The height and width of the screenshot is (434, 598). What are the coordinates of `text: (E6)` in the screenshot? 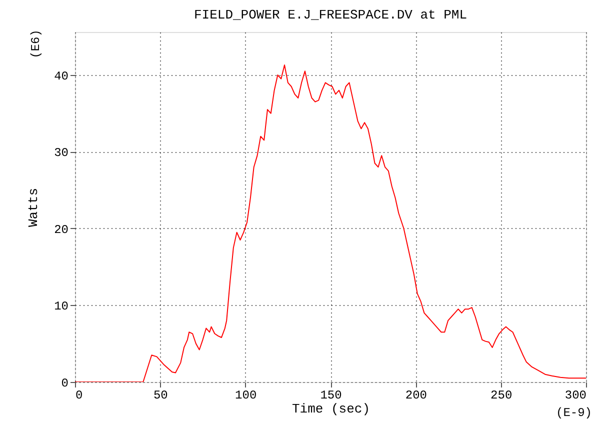 It's located at (36, 44).